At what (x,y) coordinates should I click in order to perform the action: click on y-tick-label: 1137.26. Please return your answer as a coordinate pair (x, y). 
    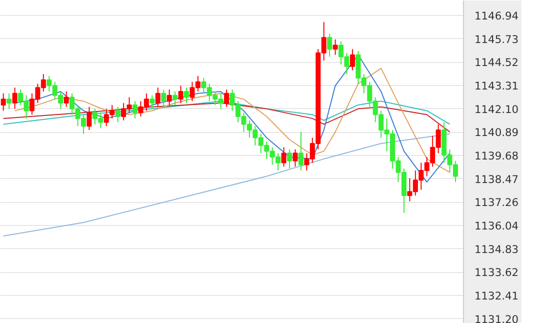
    Looking at the image, I should click on (496, 203).